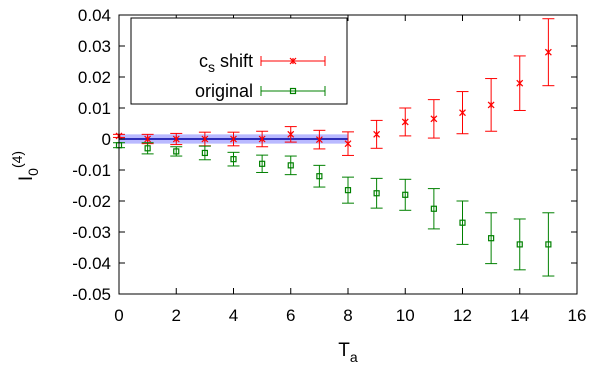 This screenshot has height=369, width=602. Describe the element at coordinates (91, 294) in the screenshot. I see `y-tick-label: -0.05` at that location.